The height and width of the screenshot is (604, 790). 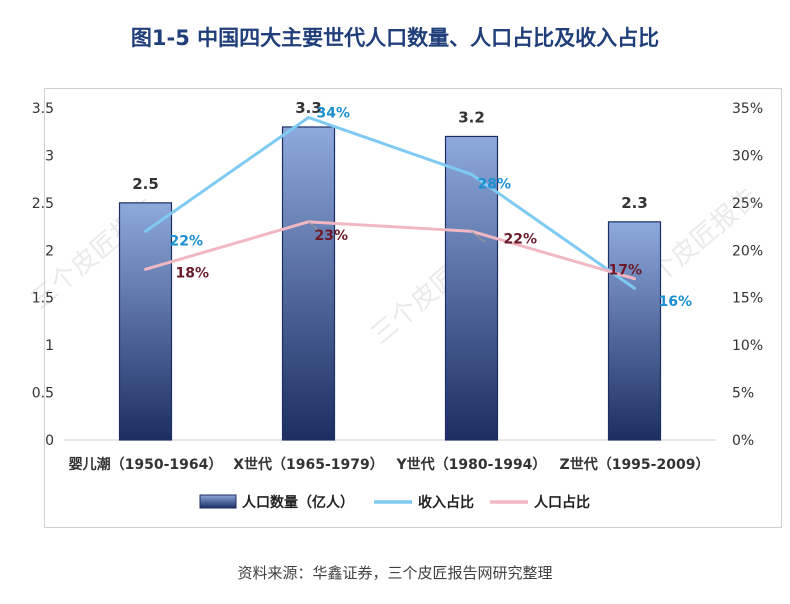 I want to click on legend-label-population: 人口数量（亿人）, so click(x=298, y=502).